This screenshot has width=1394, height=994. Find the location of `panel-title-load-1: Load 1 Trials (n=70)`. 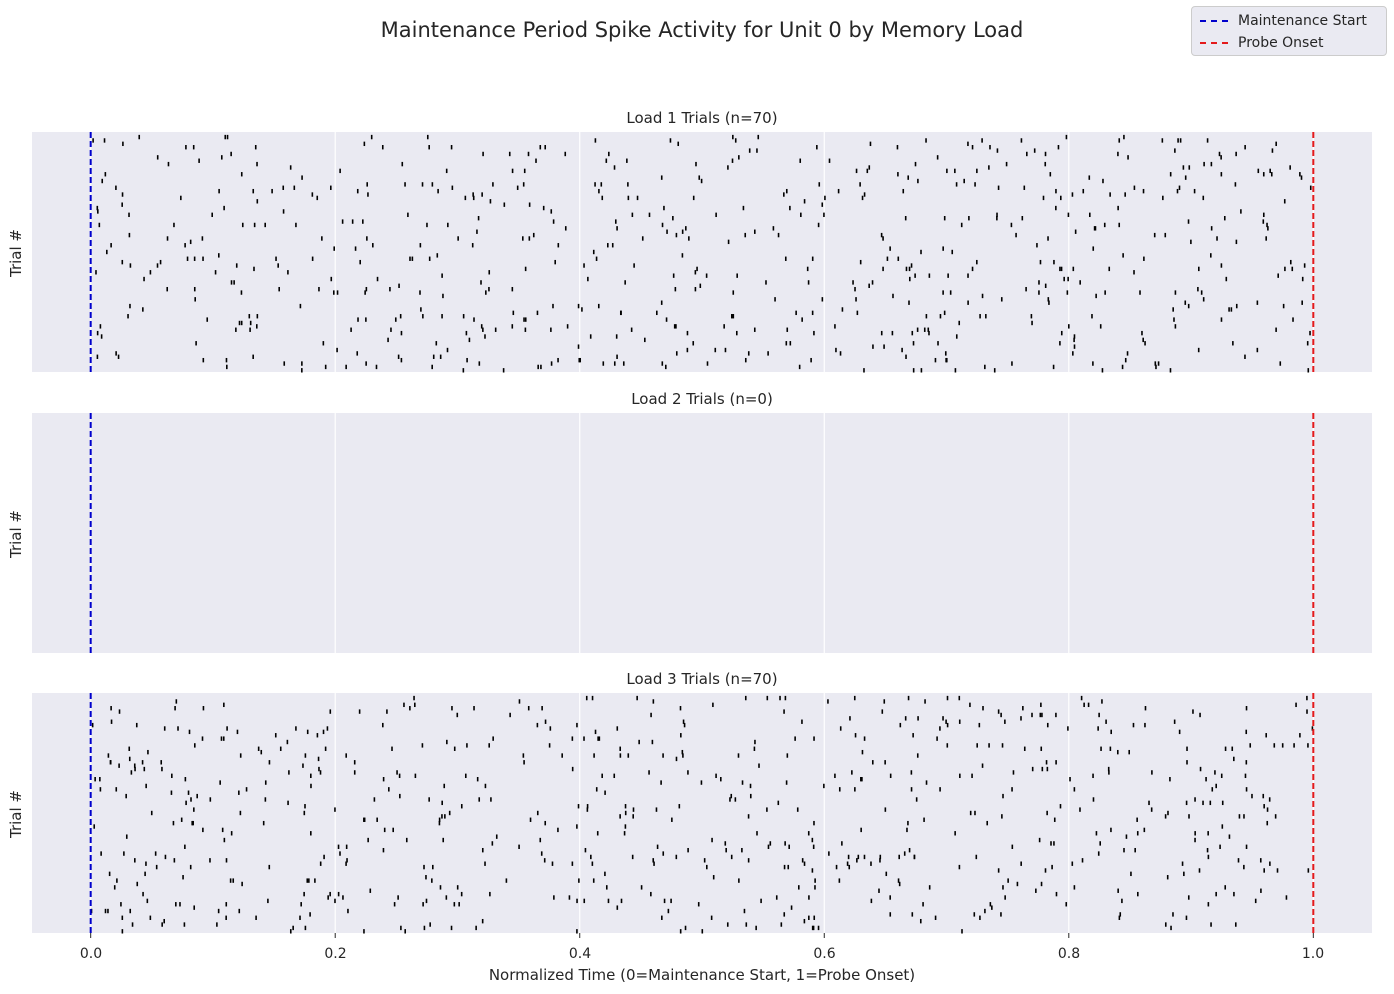

panel-title-load-1: Load 1 Trials (n=70) is located at coordinates (702, 118).